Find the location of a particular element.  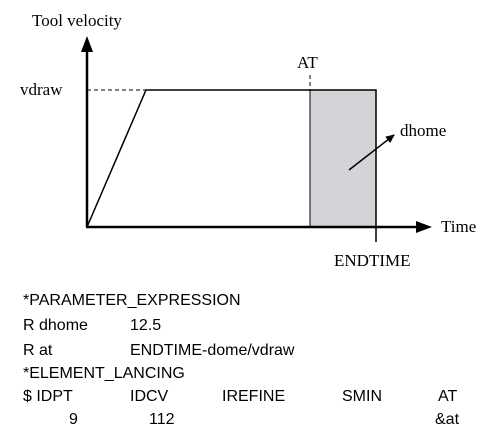

param-at-value: ENDTIME-dome/vdraw is located at coordinates (212, 350).